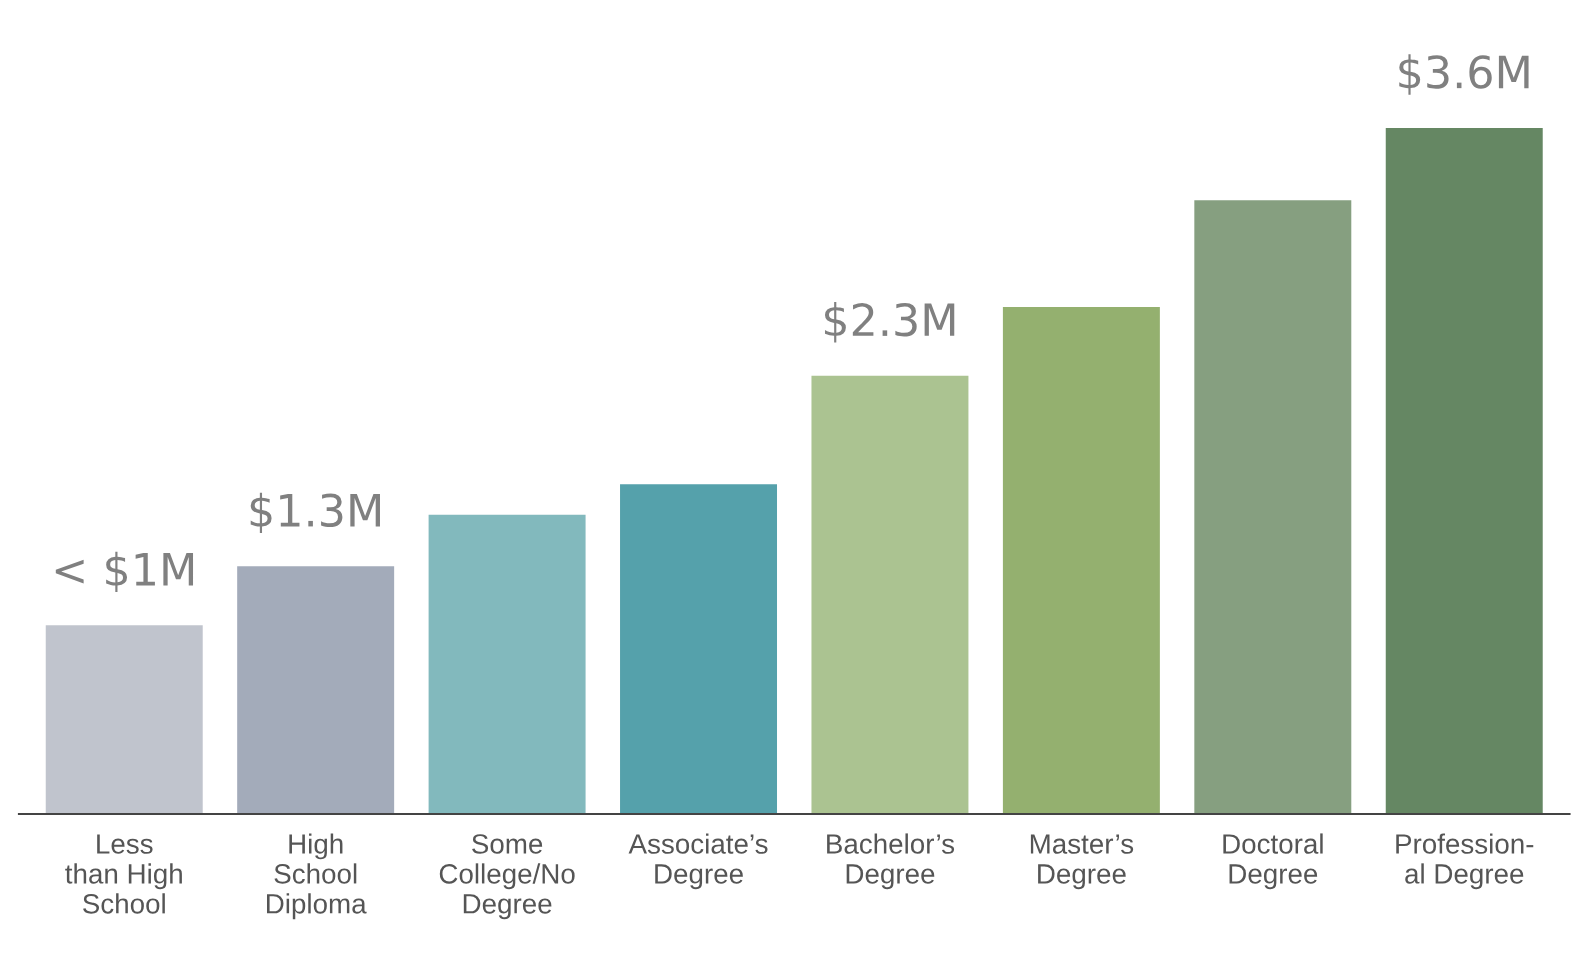  Describe the element at coordinates (124, 572) in the screenshot. I see `data-label: < $1M` at that location.